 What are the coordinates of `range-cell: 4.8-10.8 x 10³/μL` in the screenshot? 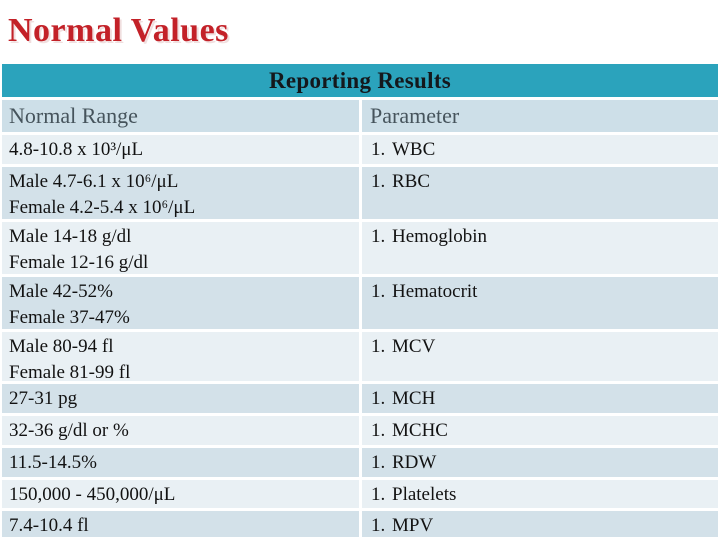 It's located at (180, 149).